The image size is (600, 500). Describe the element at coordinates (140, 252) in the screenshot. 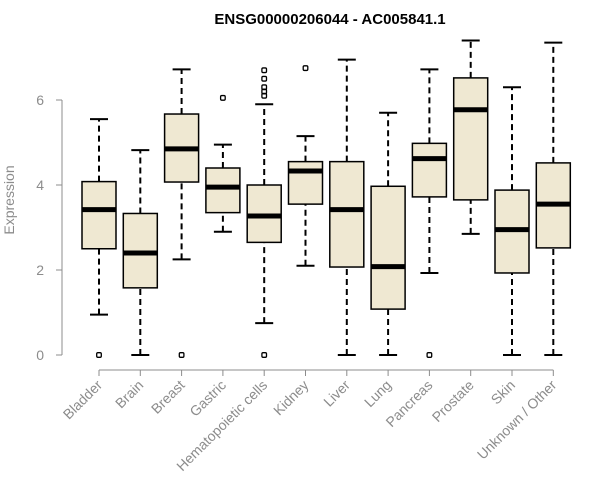

I see `box-brain` at that location.